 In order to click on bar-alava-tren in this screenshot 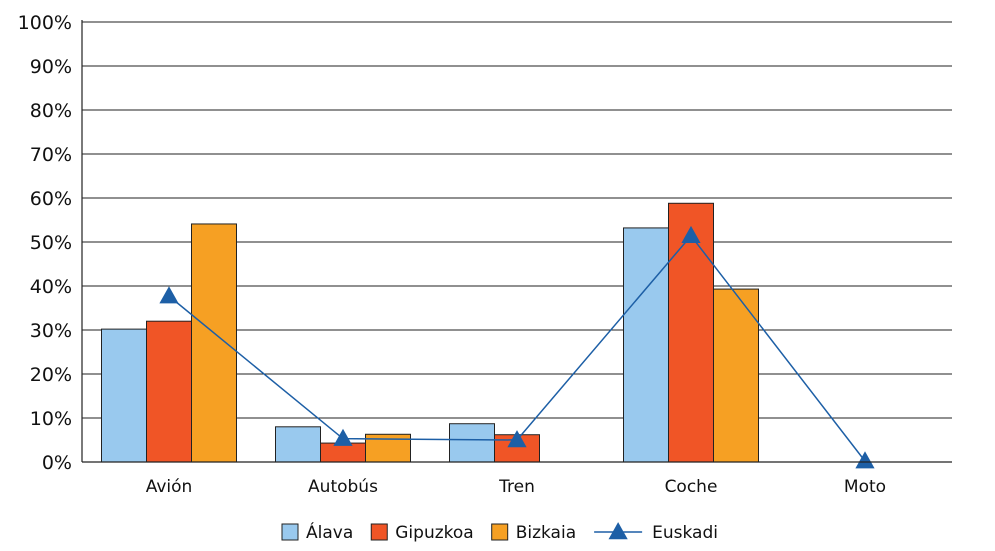, I will do `click(472, 443)`.